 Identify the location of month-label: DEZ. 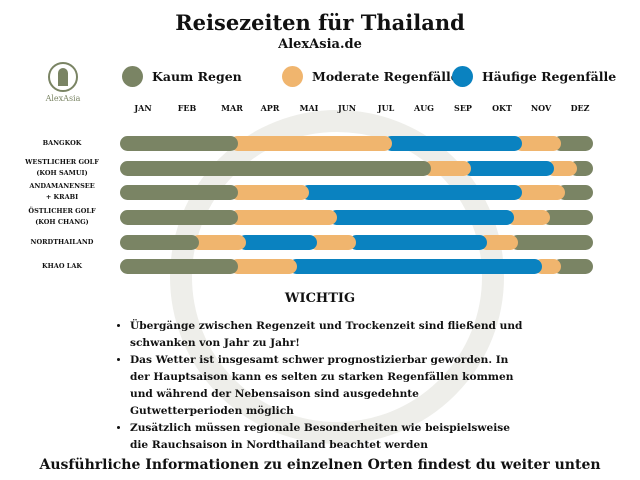
(580, 108).